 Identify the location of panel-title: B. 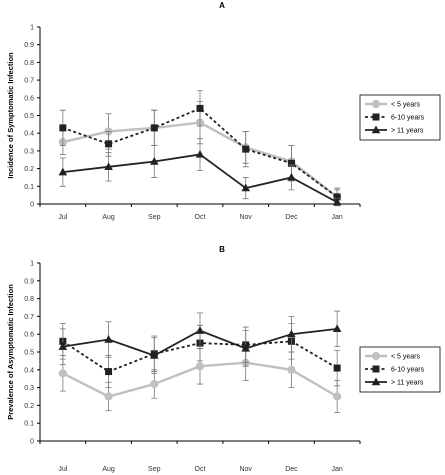
(222, 249).